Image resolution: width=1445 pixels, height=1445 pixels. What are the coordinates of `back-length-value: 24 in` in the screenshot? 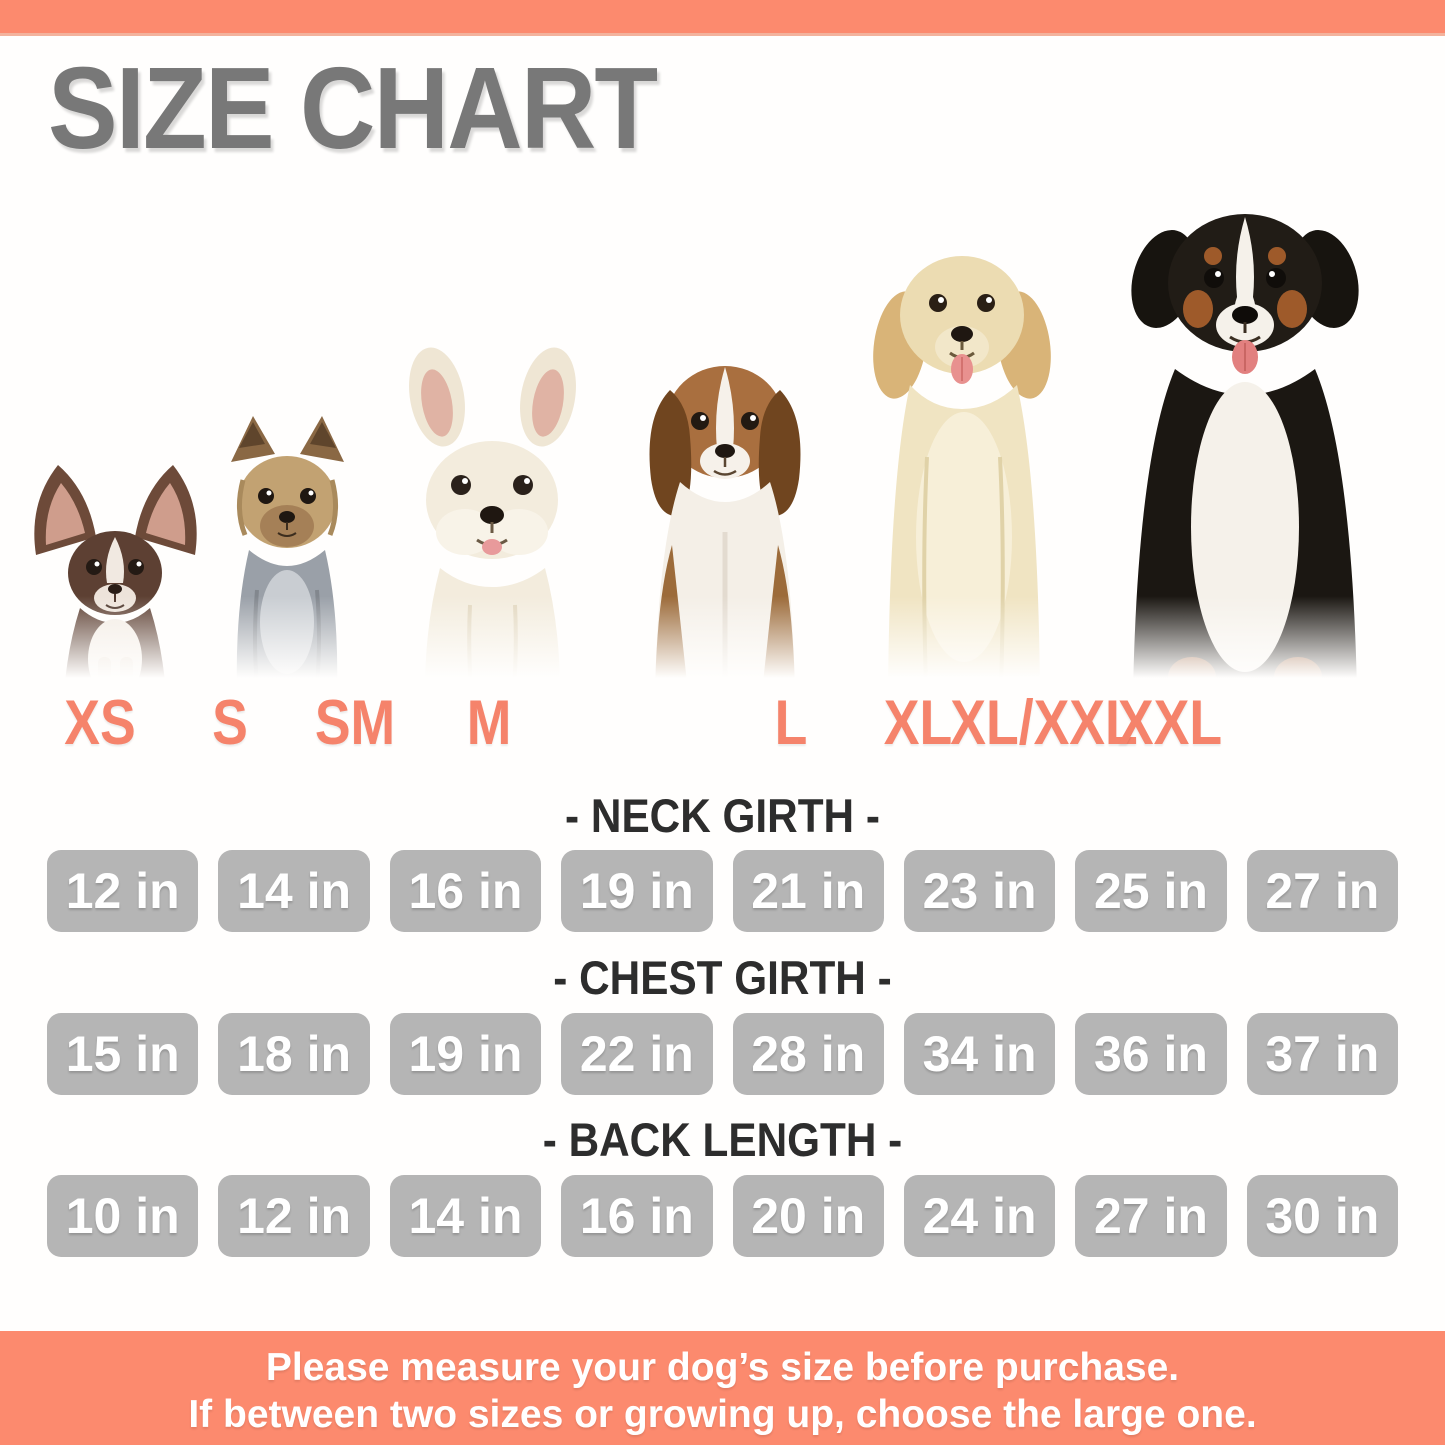 It's located at (979, 1216).